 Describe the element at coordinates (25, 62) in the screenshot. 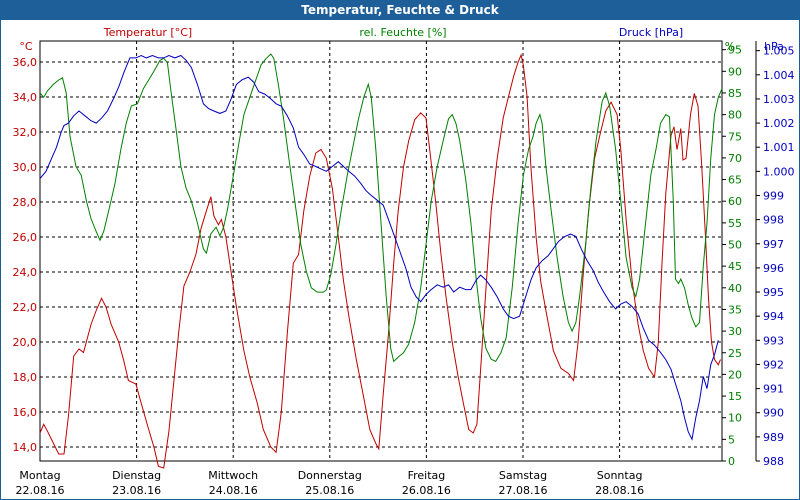

I see `temperature-tick-label: 36,0` at that location.